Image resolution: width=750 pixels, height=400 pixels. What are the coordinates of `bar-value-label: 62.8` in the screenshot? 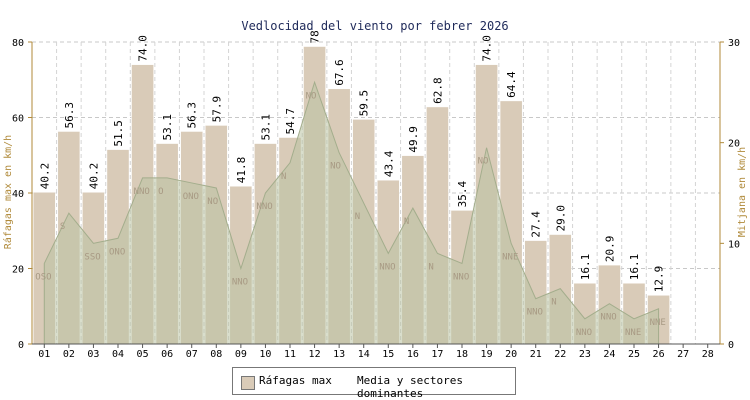 It's located at (437, 90).